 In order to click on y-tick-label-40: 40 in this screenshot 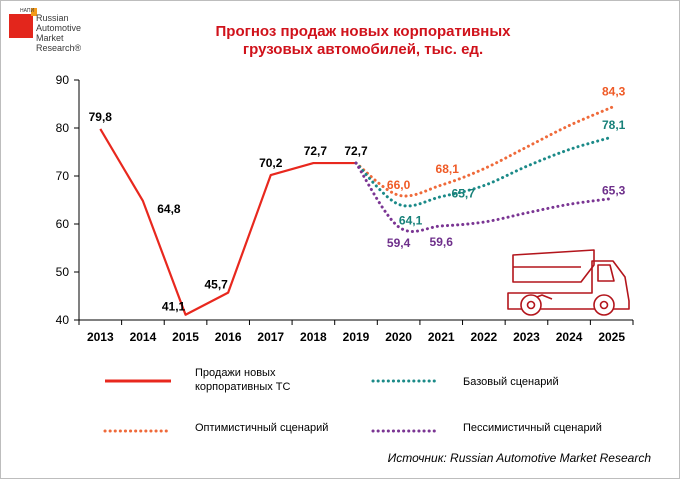, I will do `click(63, 320)`.